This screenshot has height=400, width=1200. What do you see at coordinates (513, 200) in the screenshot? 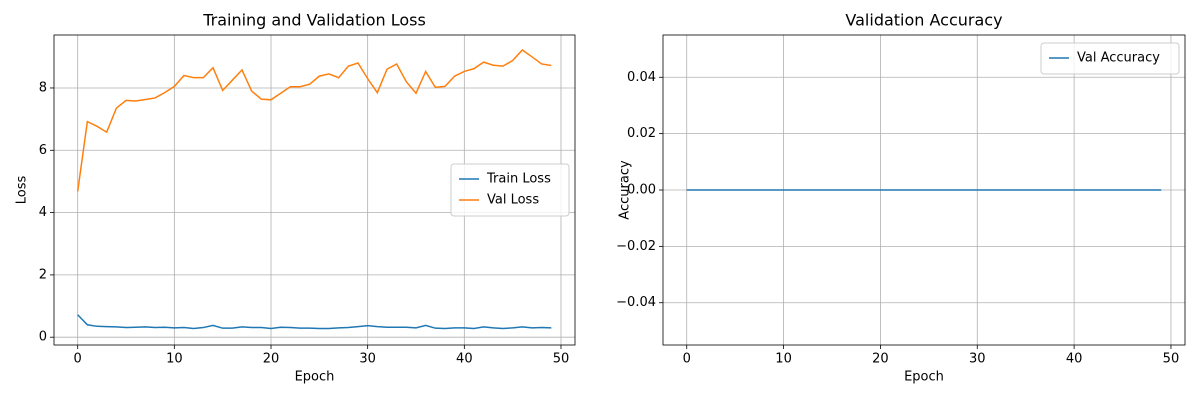
I see `legend-label: Val Loss` at bounding box center [513, 200].